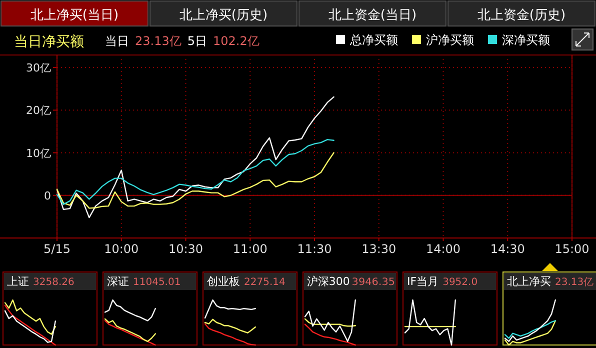 The width and height of the screenshot is (596, 348). Describe the element at coordinates (526, 40) in the screenshot. I see `legend-label: 深净买额` at that location.